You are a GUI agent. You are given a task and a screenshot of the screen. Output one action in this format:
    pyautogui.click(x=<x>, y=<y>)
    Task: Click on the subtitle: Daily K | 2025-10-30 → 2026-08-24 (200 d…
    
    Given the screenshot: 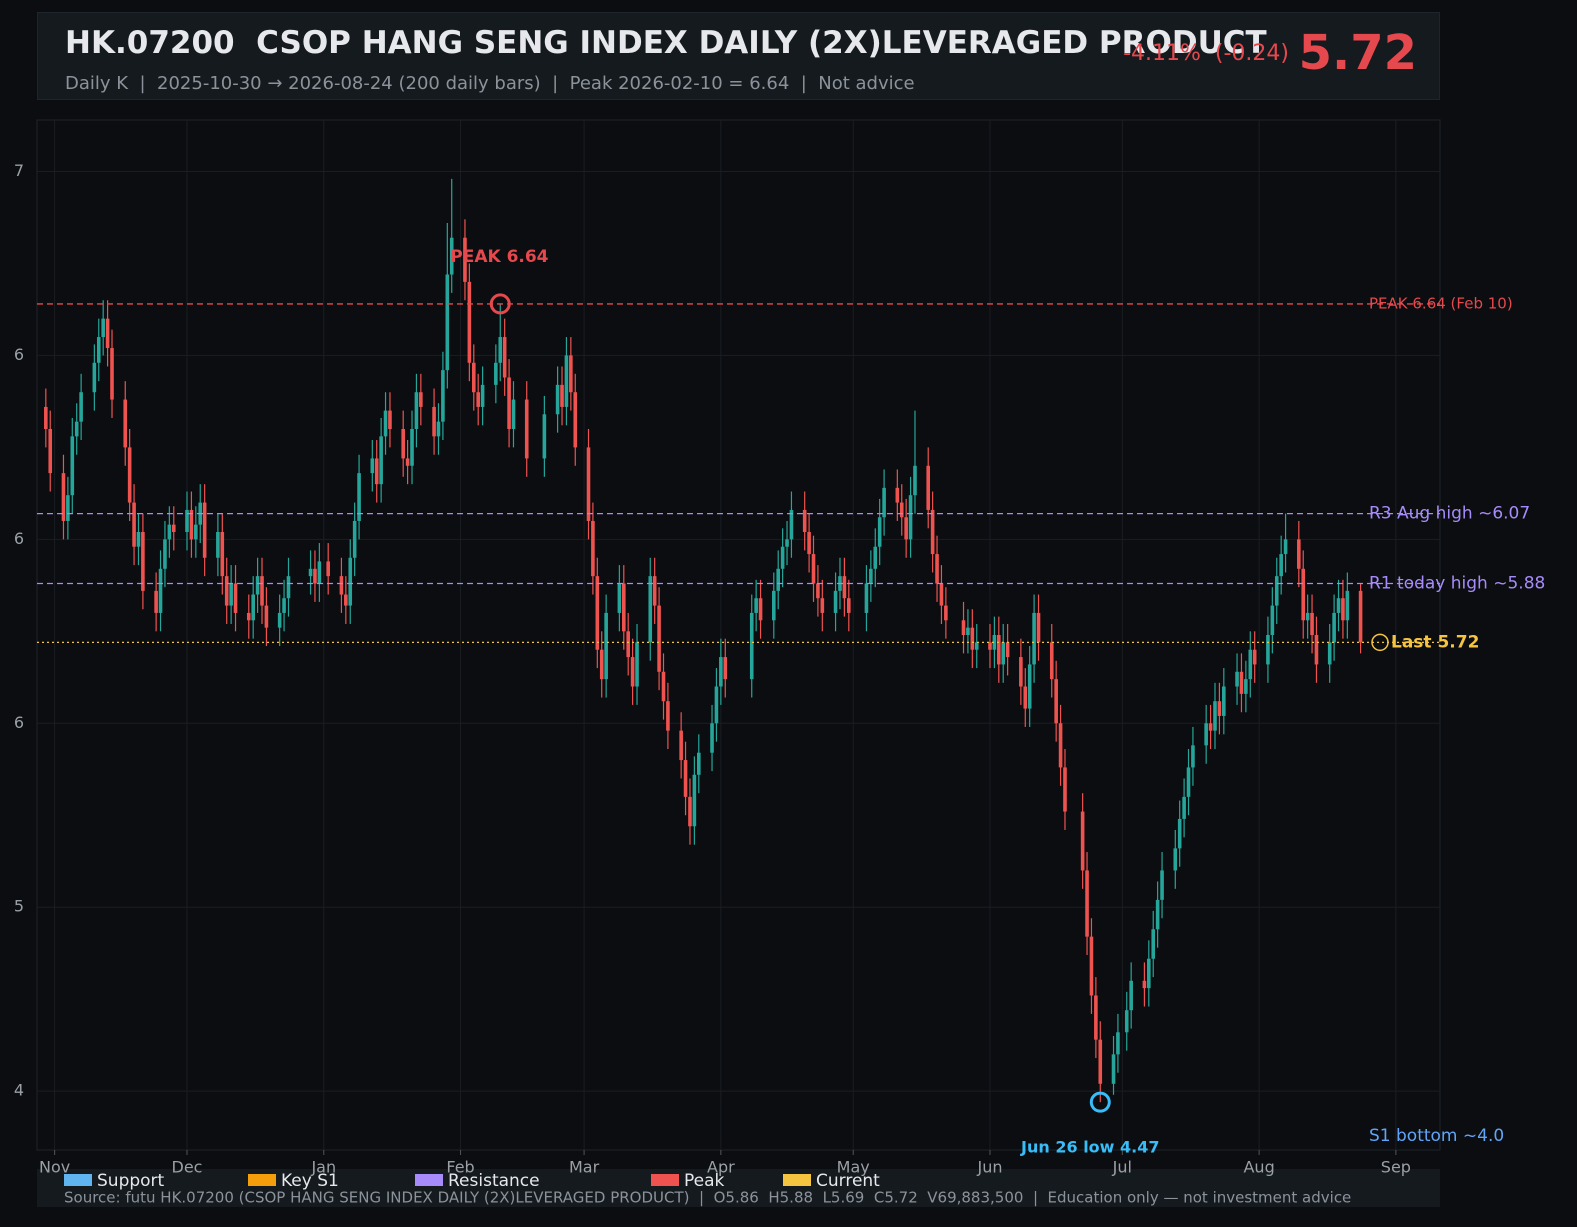 What is the action you would take?
    pyautogui.click(x=490, y=83)
    